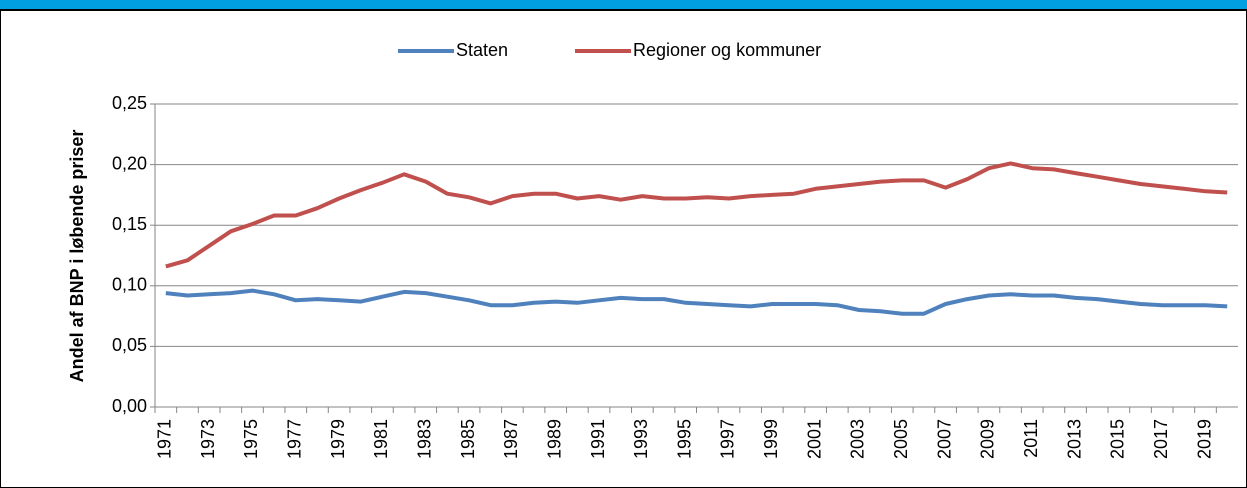 This screenshot has height=488, width=1247. What do you see at coordinates (858, 439) in the screenshot?
I see `x-tick-label: 2003` at bounding box center [858, 439].